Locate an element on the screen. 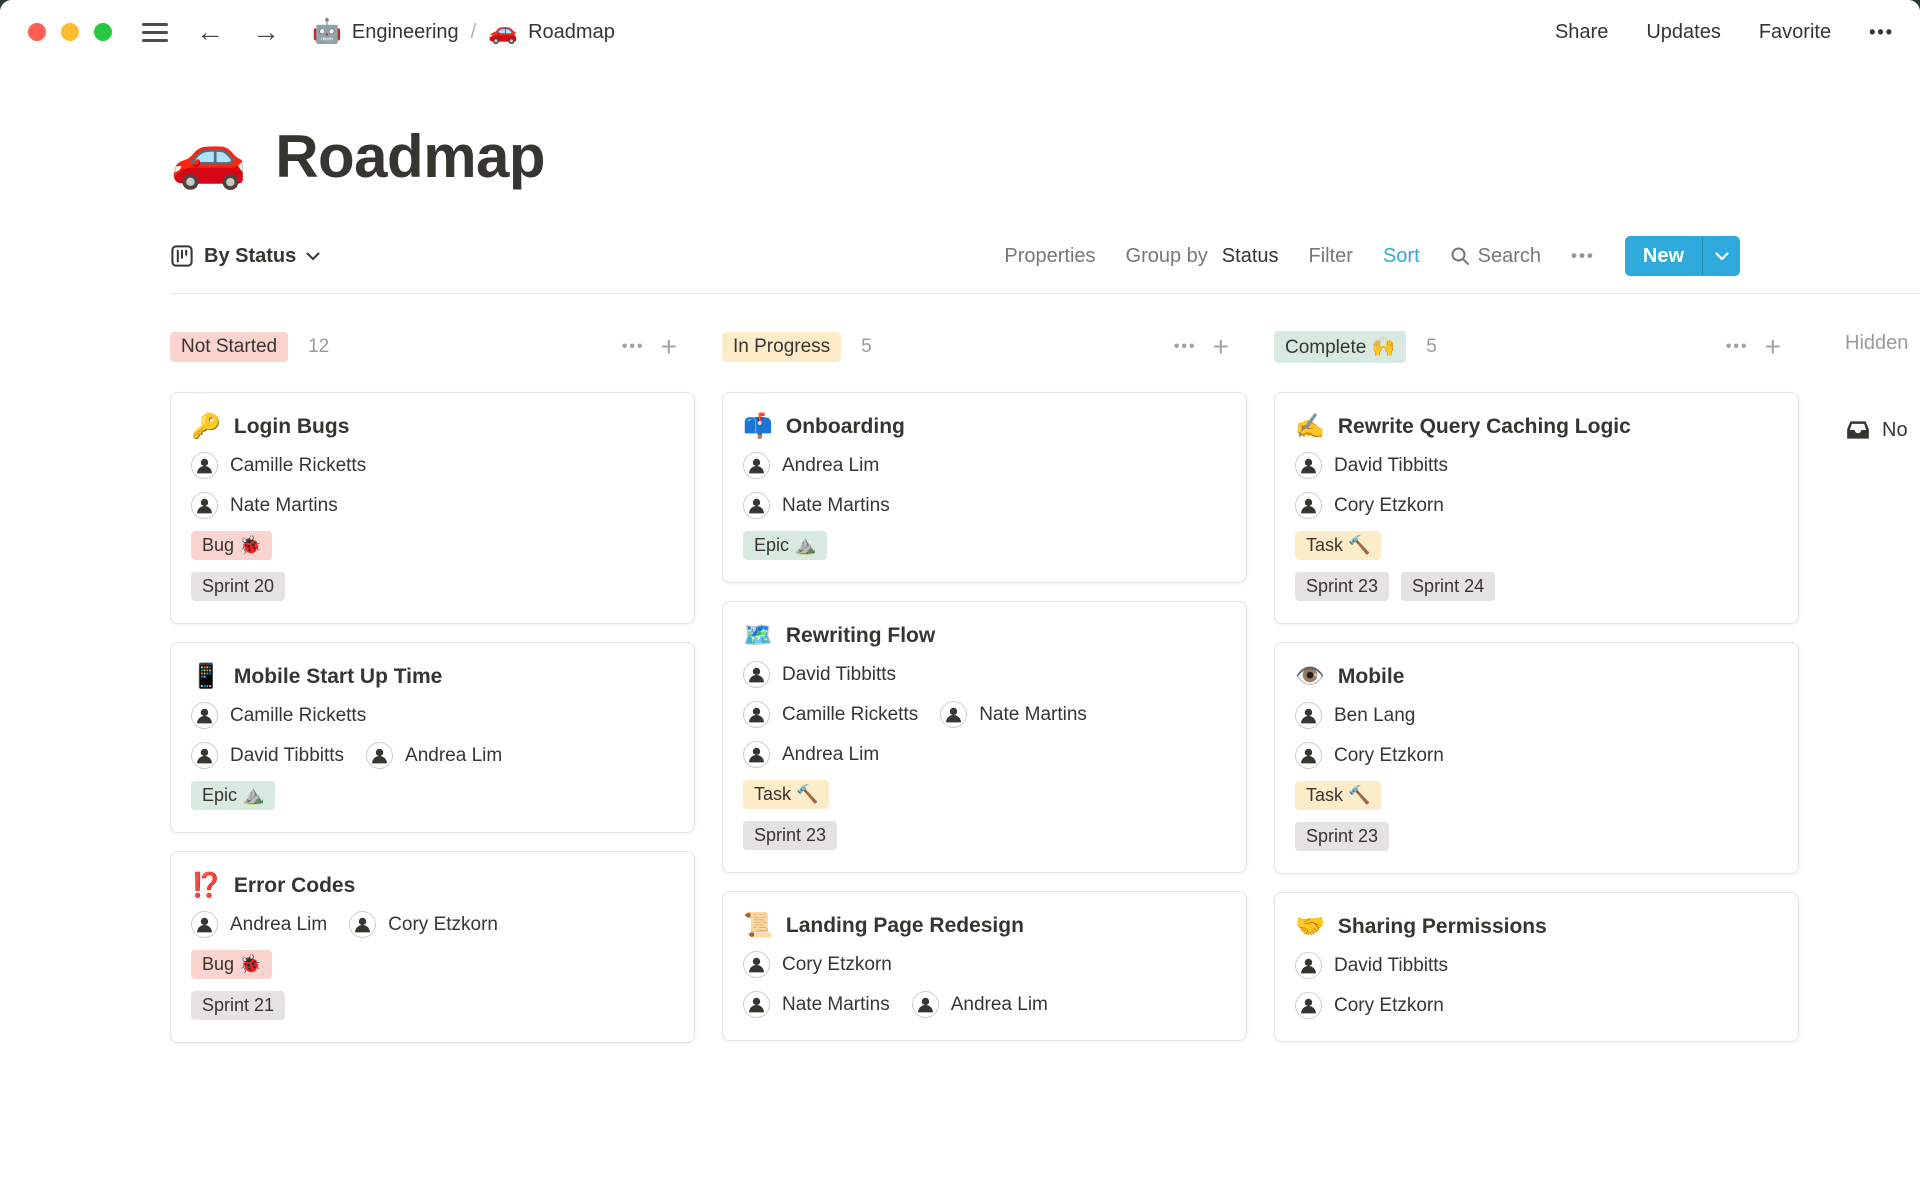 The width and height of the screenshot is (1920, 1200). assignee-name: Nate Martins is located at coordinates (284, 505).